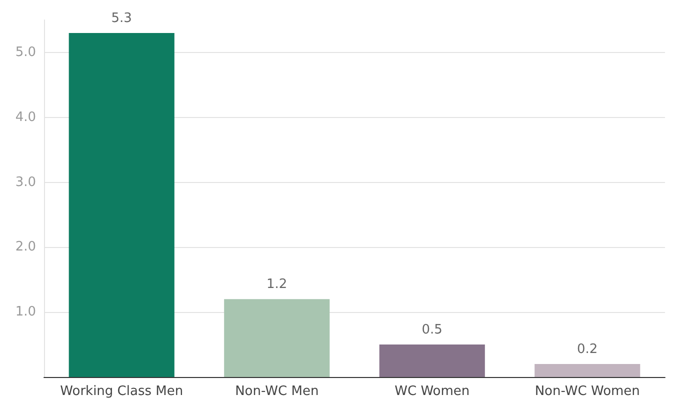  Describe the element at coordinates (25, 247) in the screenshot. I see `y-tick-label: 2.0` at that location.